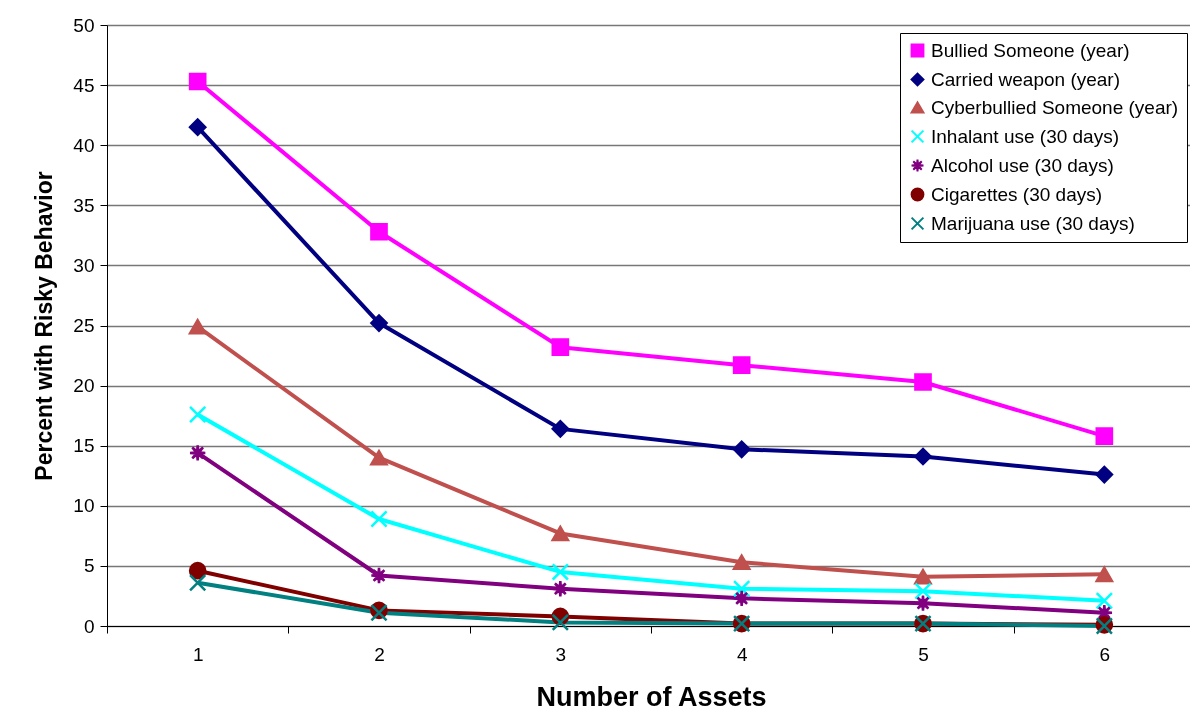  What do you see at coordinates (84, 205) in the screenshot?
I see `y-tick-label: 35` at bounding box center [84, 205].